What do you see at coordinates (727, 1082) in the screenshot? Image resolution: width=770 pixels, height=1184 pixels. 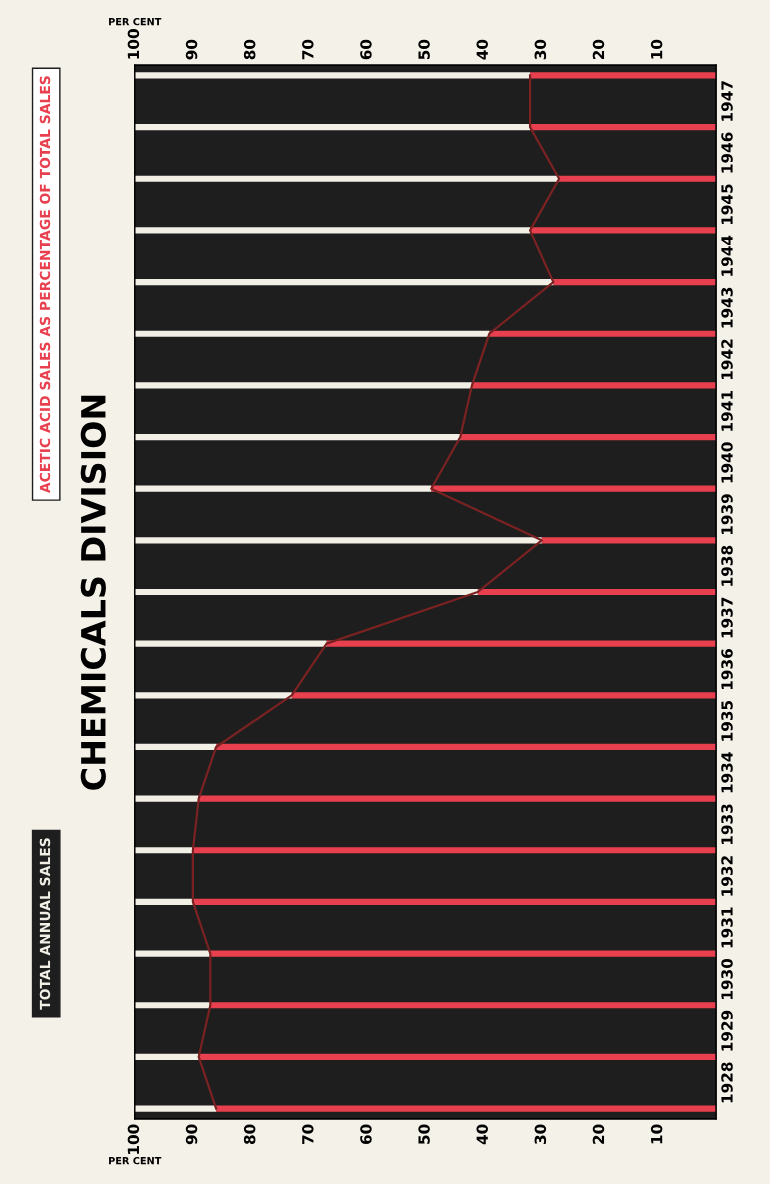 I see `y-tick-label: 1928` at bounding box center [727, 1082].